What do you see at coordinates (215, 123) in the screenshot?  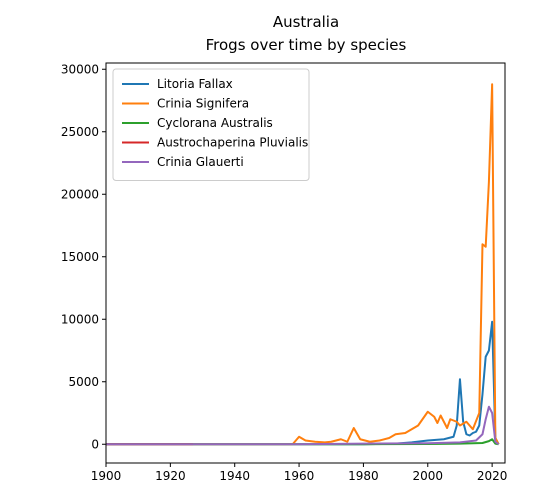 I see `legend-label-2: Cyclorana Australis` at bounding box center [215, 123].